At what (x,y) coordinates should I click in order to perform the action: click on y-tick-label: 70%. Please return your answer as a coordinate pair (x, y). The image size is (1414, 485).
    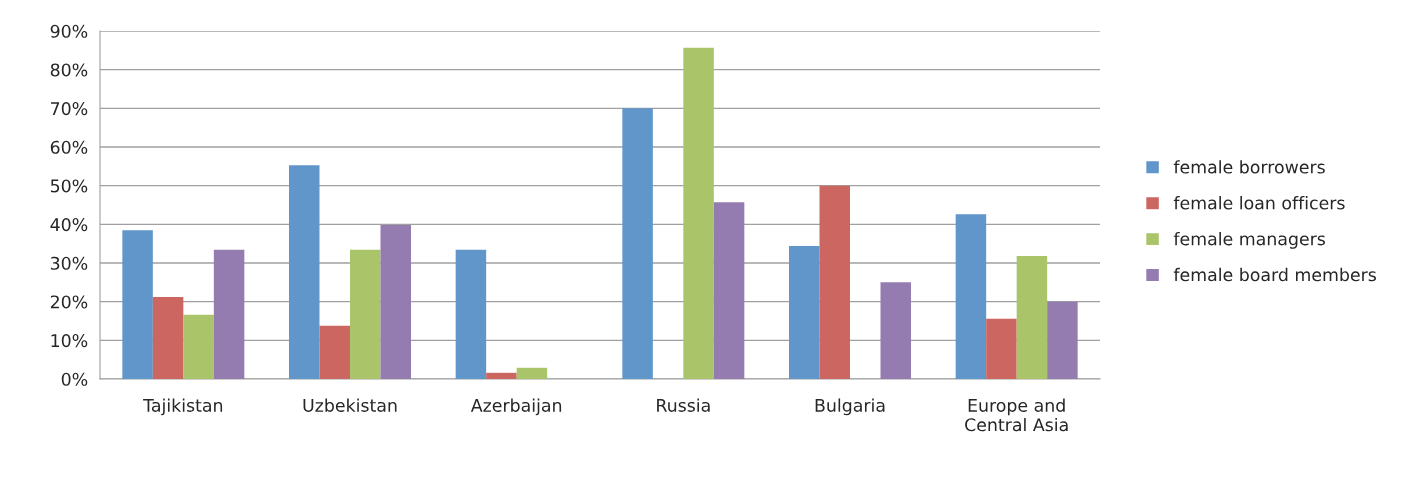
    Looking at the image, I should click on (69, 109).